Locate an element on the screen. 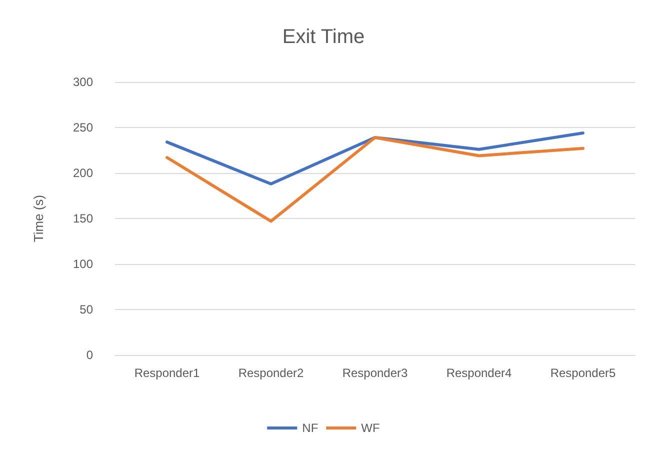 This screenshot has height=449, width=647. legend-label: WF is located at coordinates (370, 428).